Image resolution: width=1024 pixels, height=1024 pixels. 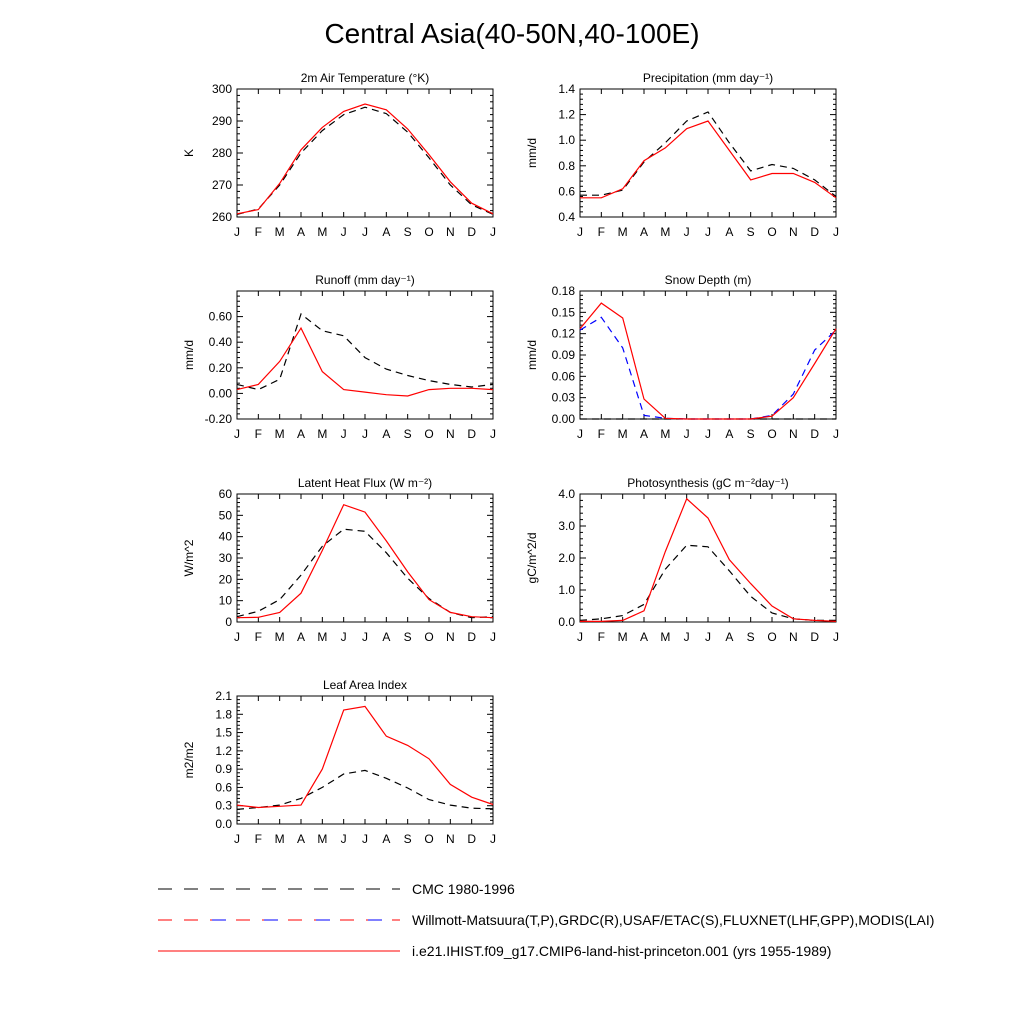 What do you see at coordinates (707, 483) in the screenshot?
I see `panel-title: Photosynthesis (gC m⁻²day⁻¹)` at bounding box center [707, 483].